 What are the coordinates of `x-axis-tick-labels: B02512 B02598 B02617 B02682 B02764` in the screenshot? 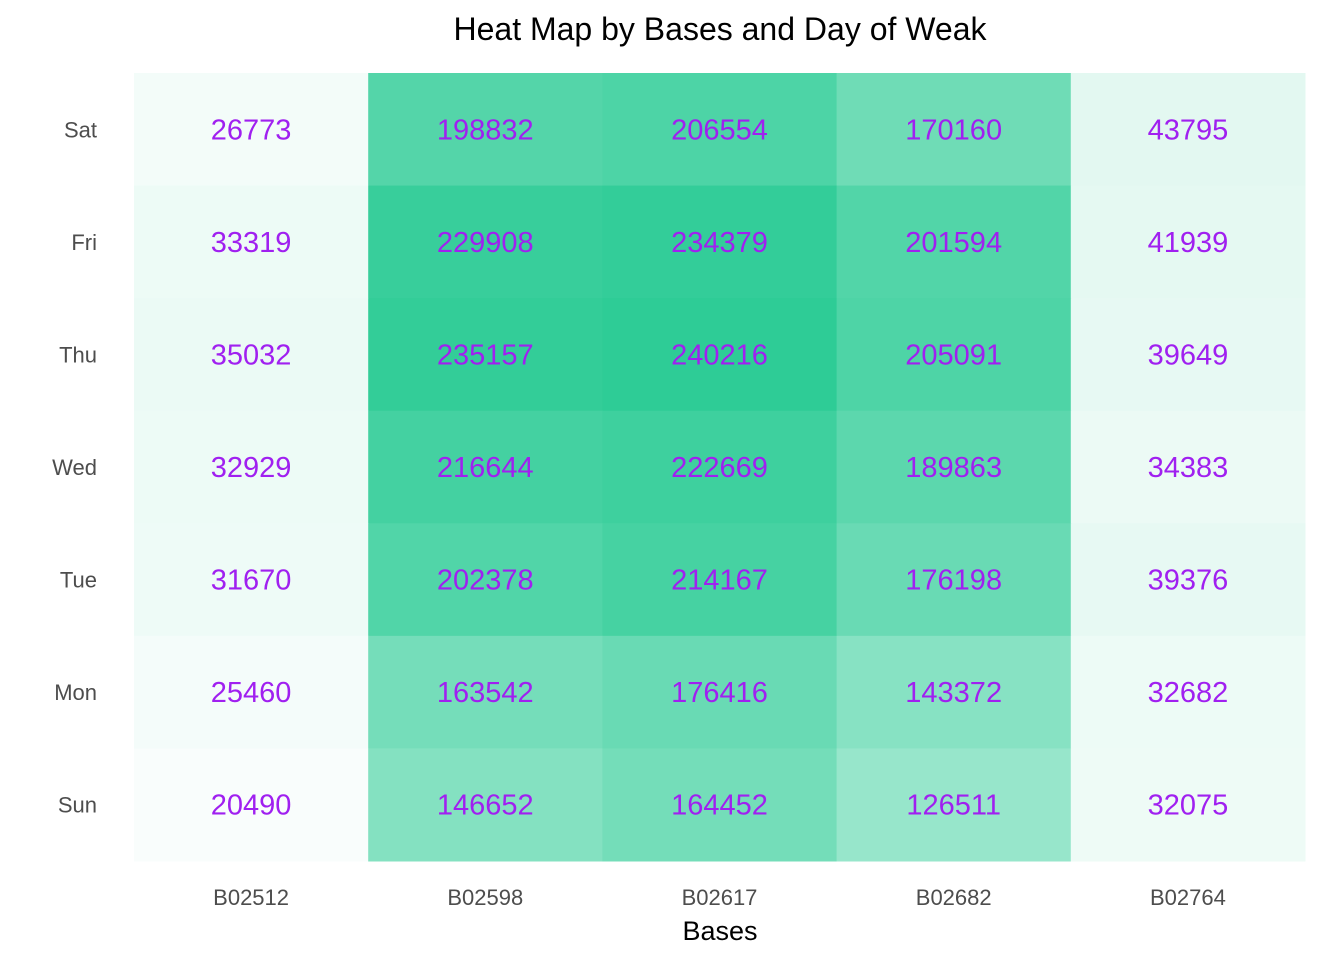 It's located at (719, 897).